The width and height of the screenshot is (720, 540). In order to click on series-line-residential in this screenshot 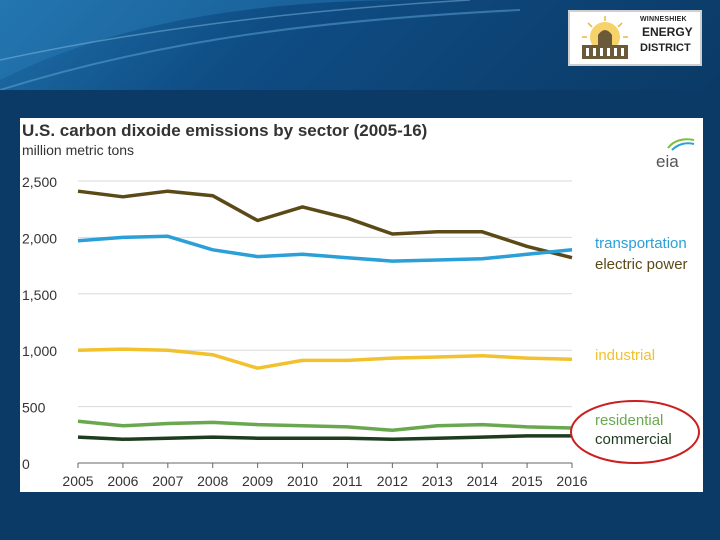, I will do `click(325, 426)`.